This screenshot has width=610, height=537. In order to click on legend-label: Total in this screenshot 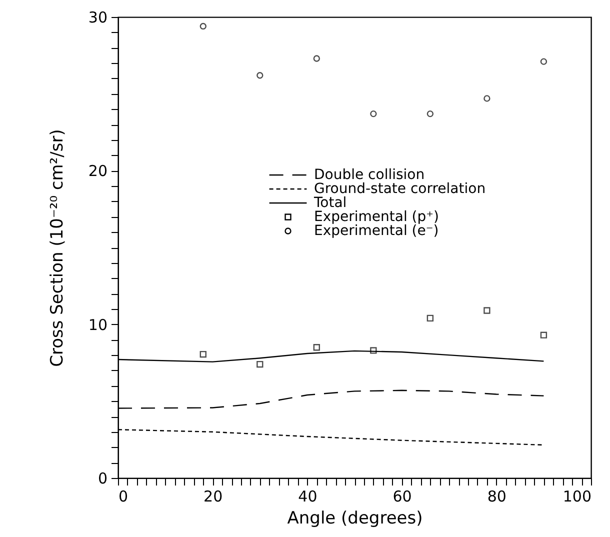, I will do `click(330, 203)`.